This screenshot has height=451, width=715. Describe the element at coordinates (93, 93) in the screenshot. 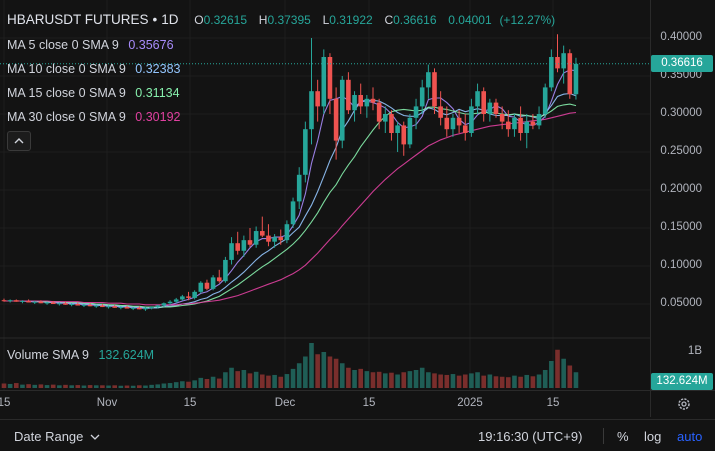

I see `ma15-legend: MA 15 close 0 SMA 9 0.31134` at that location.